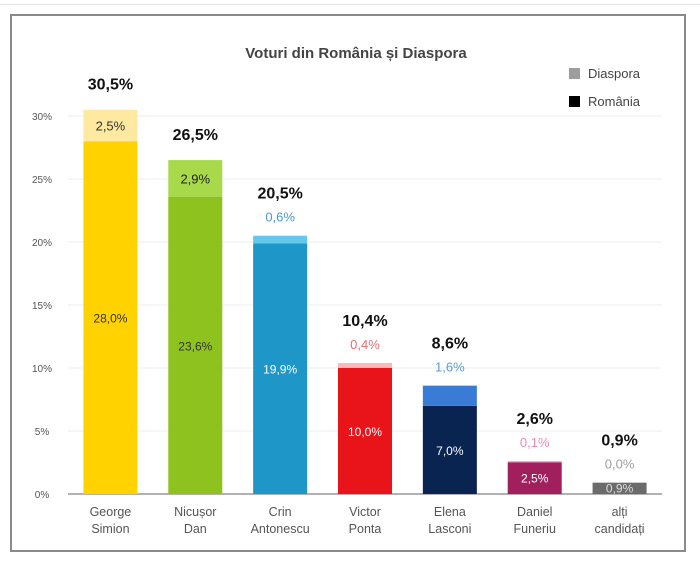 This screenshot has width=700, height=565. I want to click on x-tick-label: Funeriu, so click(535, 529).